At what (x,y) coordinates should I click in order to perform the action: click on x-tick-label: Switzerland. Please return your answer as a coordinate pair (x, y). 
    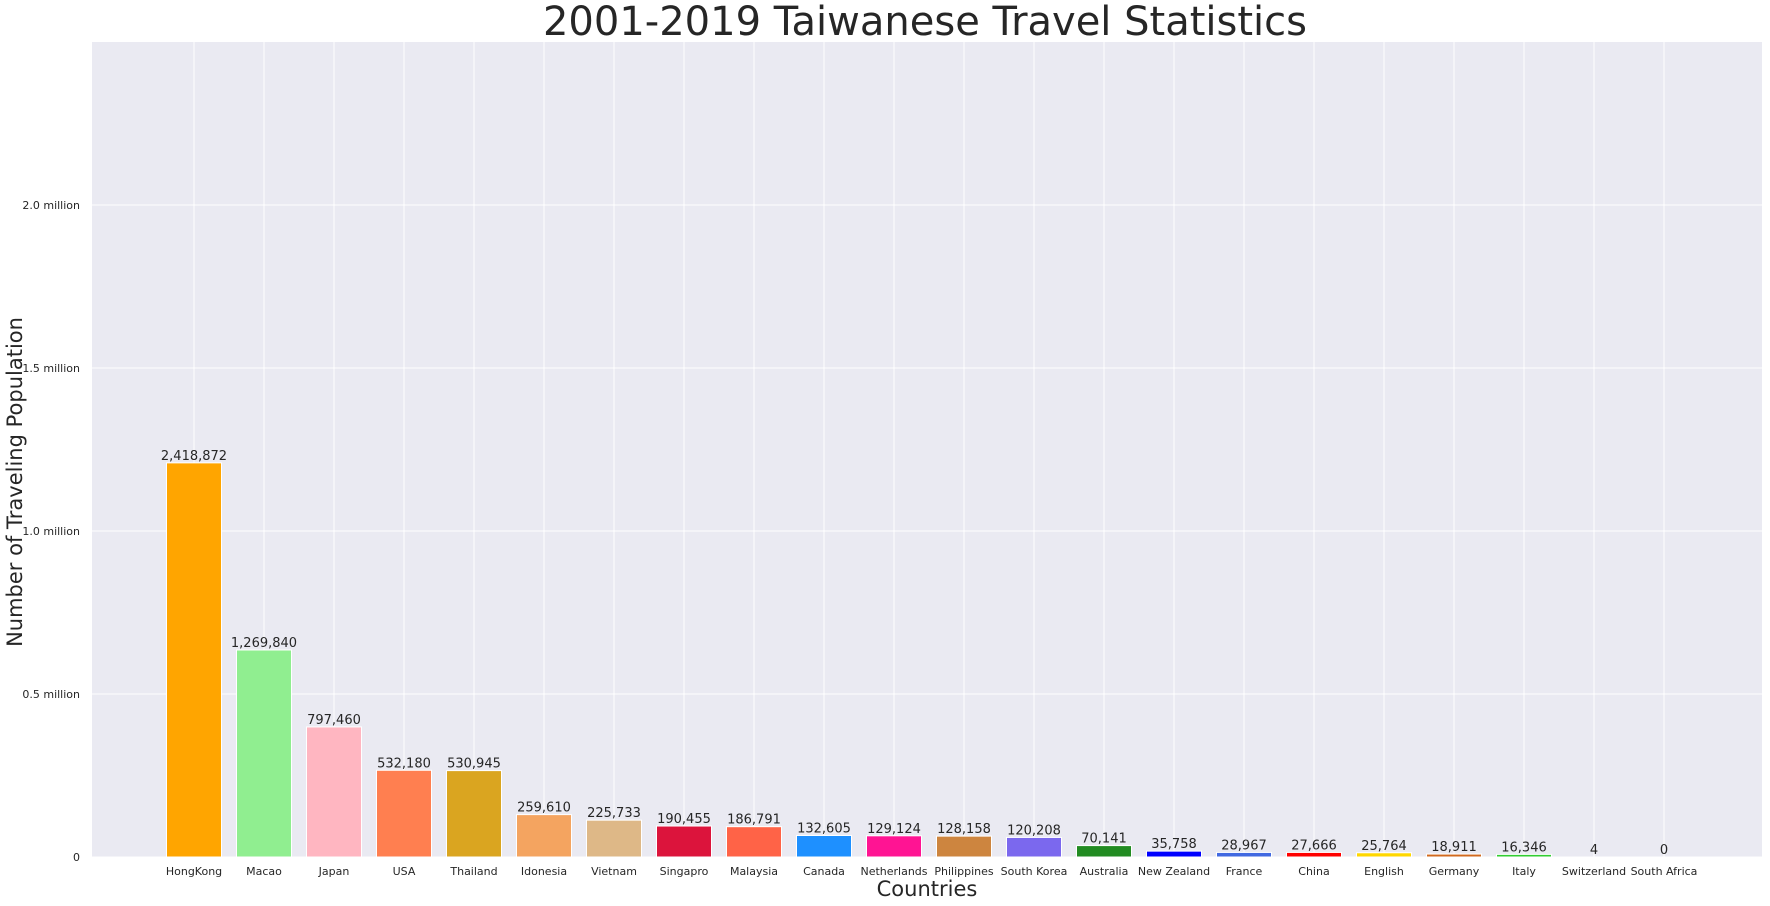
    Looking at the image, I should click on (1594, 871).